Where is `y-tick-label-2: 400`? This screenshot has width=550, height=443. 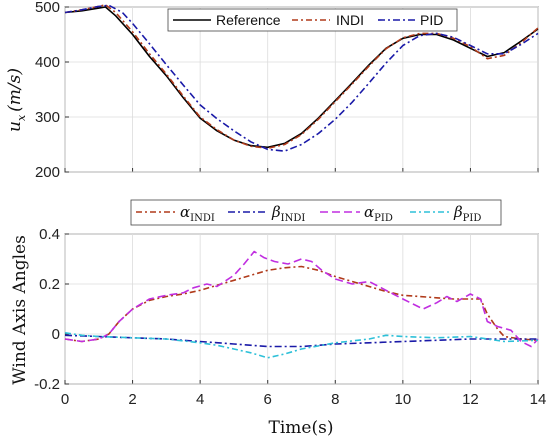
y-tick-label-2: 400 is located at coordinates (47, 62).